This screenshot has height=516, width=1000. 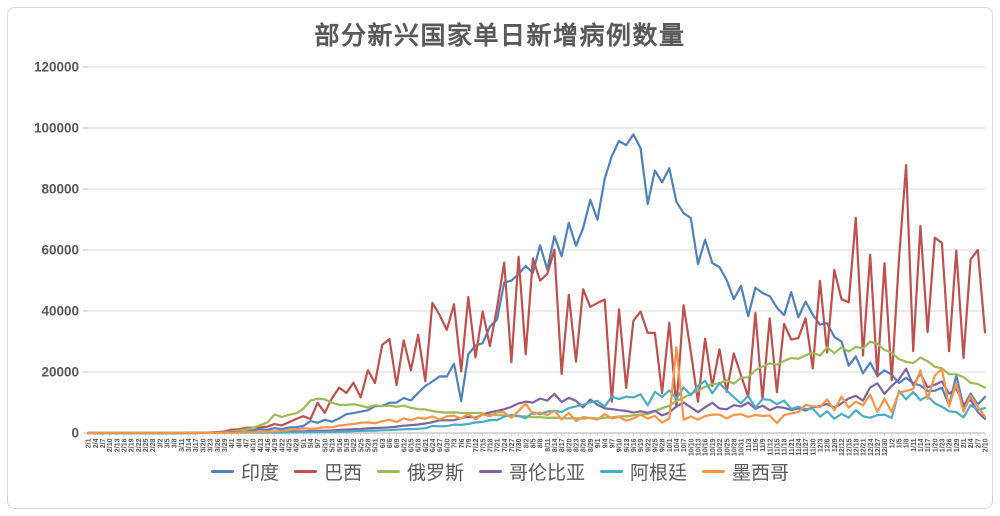 I want to click on svg-text: 7/6, so click(x=462, y=443).